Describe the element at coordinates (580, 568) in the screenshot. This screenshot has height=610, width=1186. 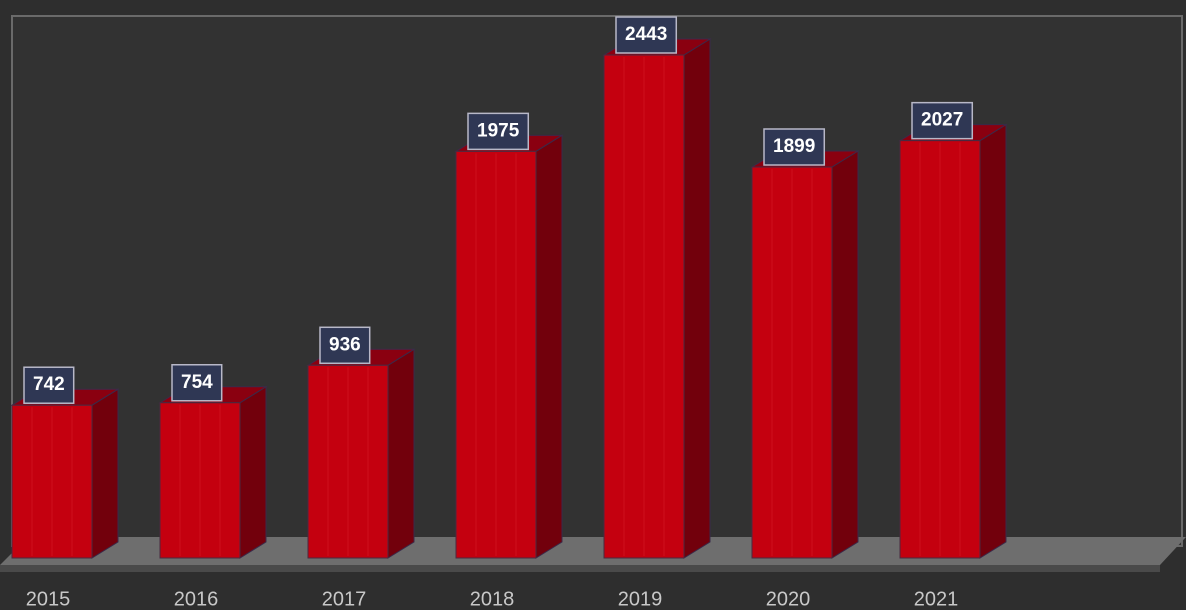
I see `floor-edge` at that location.